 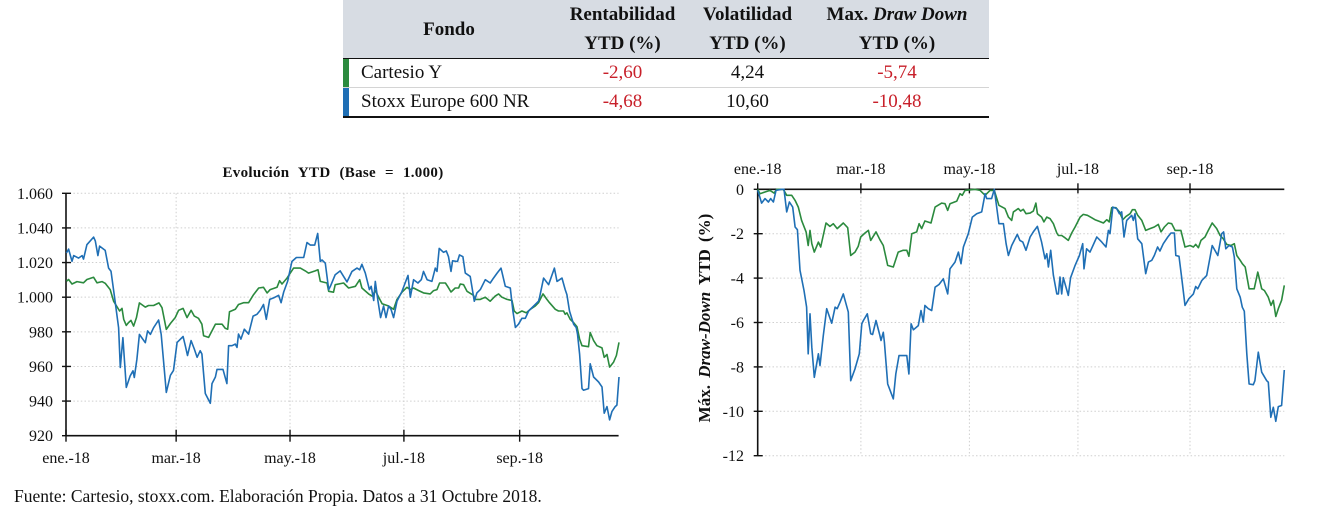 What do you see at coordinates (41, 367) in the screenshot?
I see `y-tick-label: 960` at bounding box center [41, 367].